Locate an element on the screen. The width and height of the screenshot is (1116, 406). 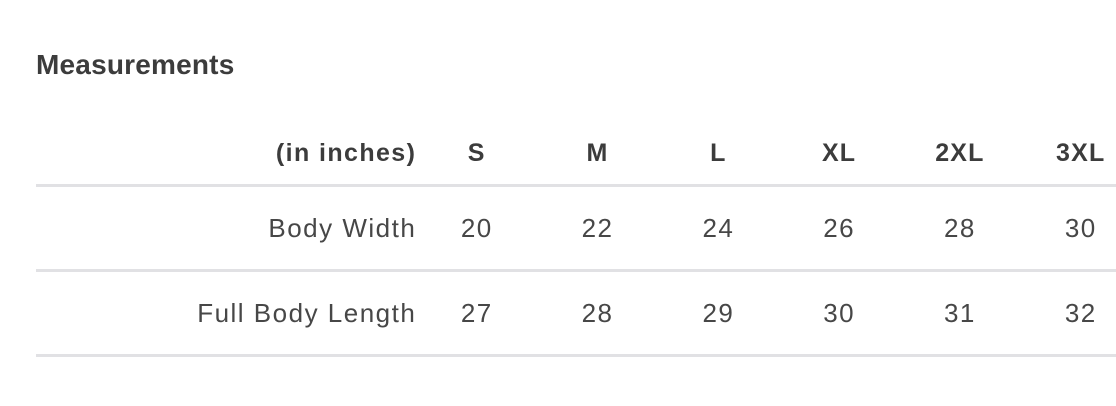
cell-full-body-length-xl: 30 is located at coordinates (839, 312).